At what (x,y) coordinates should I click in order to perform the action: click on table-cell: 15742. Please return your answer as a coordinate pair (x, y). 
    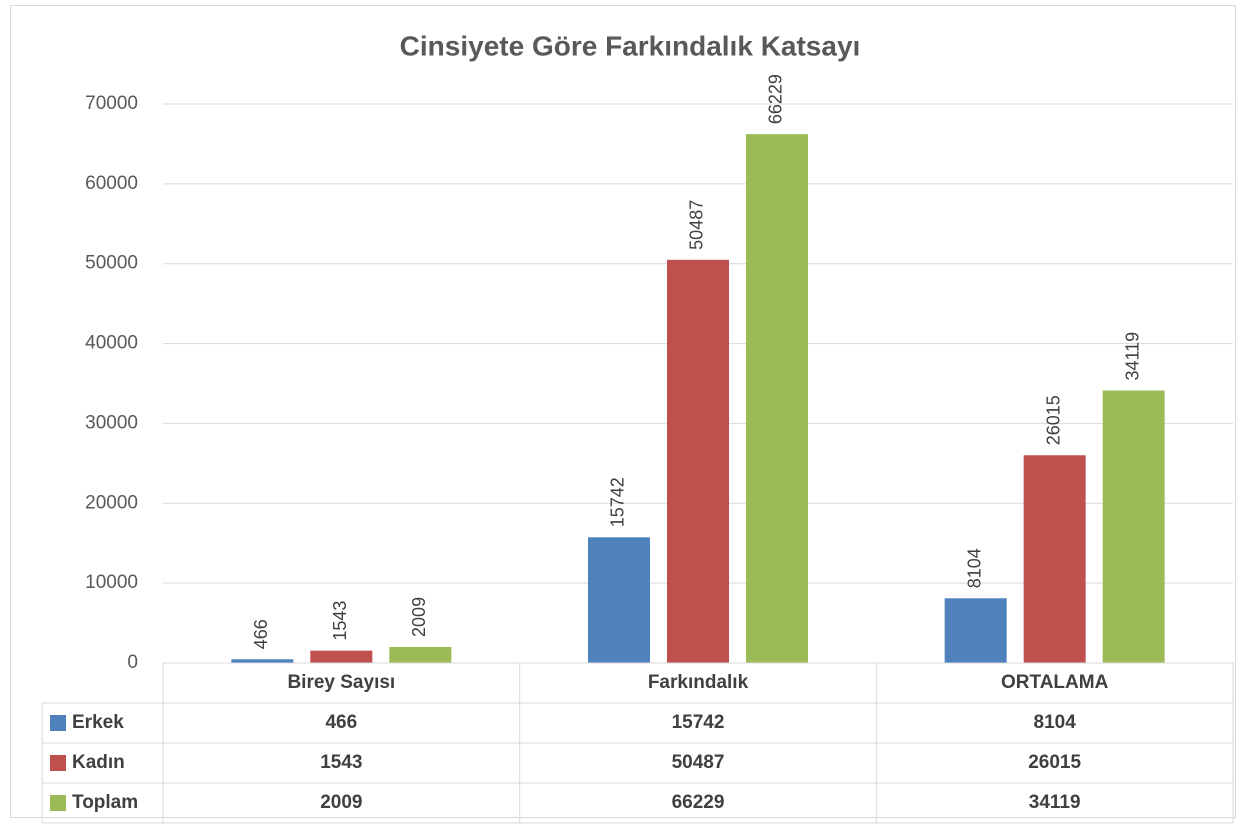
    Looking at the image, I should click on (698, 722).